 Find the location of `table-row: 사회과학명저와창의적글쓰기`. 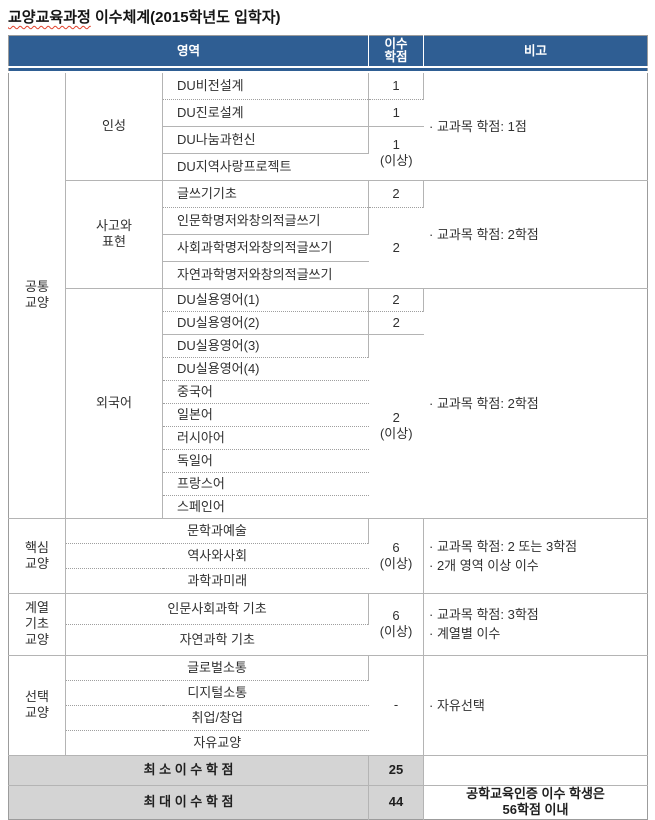

table-row: 사회과학명저와창의적글쓰기 is located at coordinates (328, 247).